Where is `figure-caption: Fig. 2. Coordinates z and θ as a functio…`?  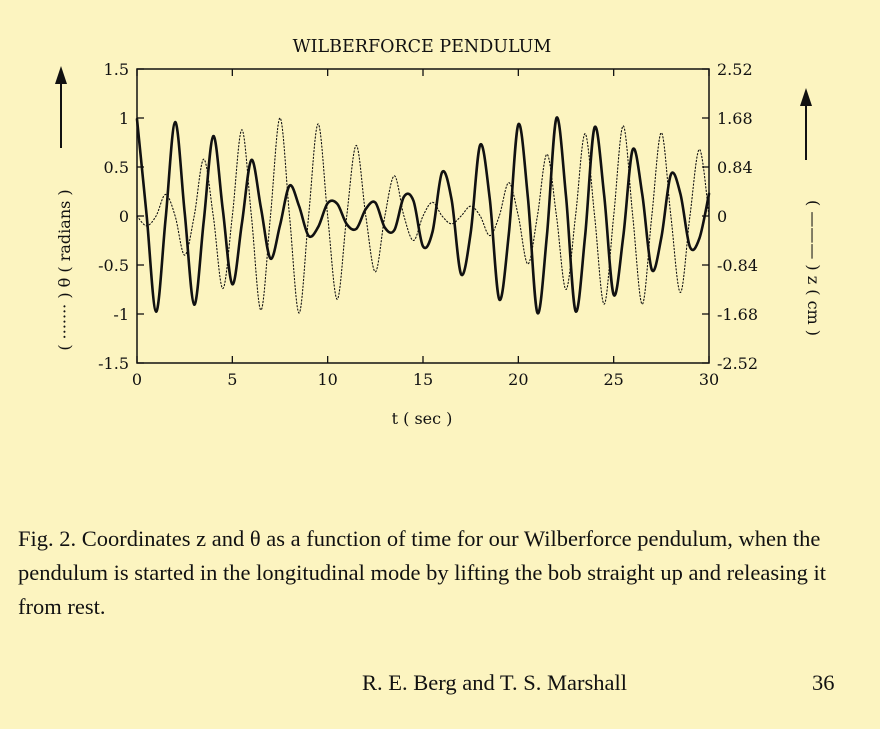 figure-caption: Fig. 2. Coordinates z and θ as a functio… is located at coordinates (435, 573).